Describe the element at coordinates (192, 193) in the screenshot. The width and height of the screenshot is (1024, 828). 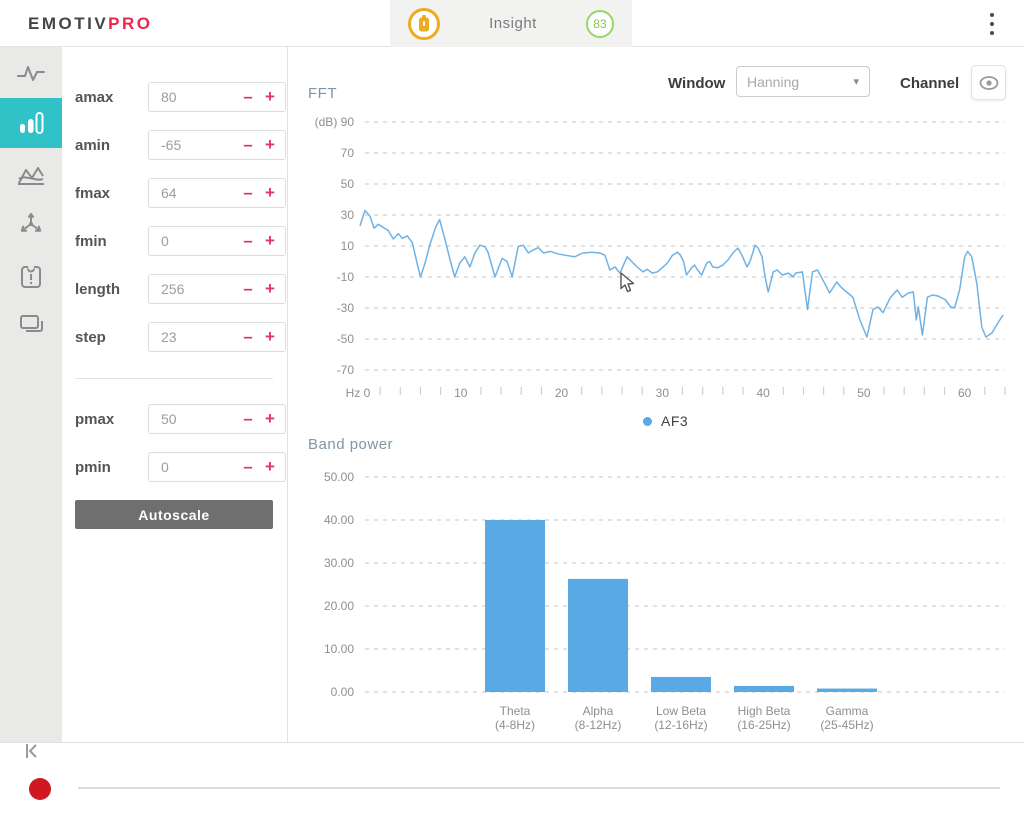
I see `fmax-input` at that location.